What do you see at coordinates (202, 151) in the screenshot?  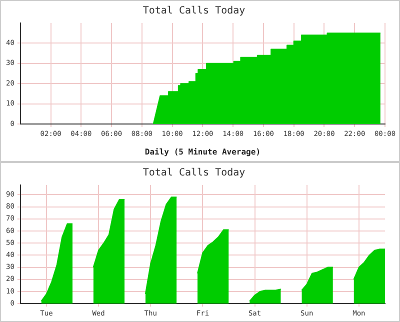 I see `x-axis-title: Daily (5 Minute Average)` at bounding box center [202, 151].